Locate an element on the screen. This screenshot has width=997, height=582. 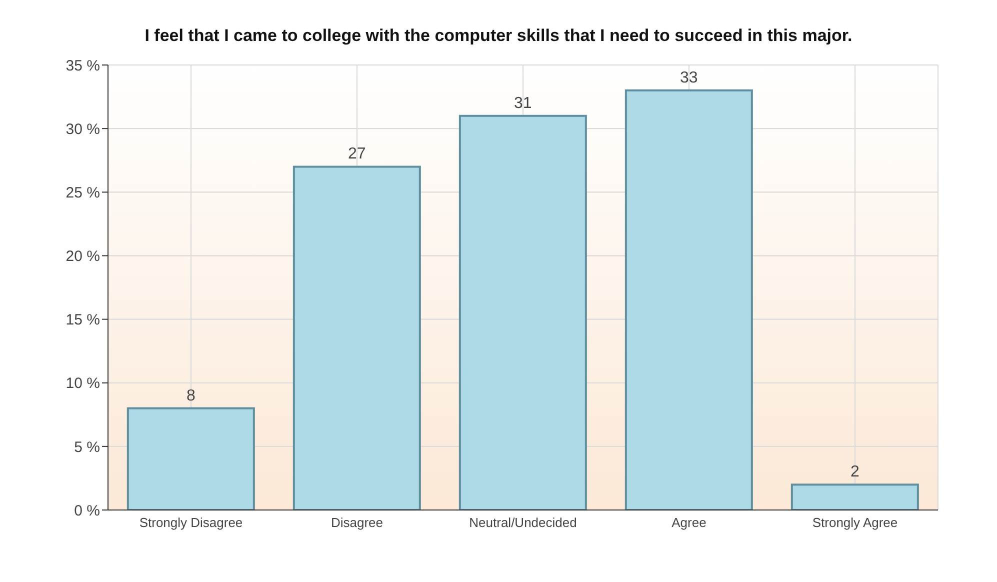
x-tick-label: Agree is located at coordinates (689, 522).